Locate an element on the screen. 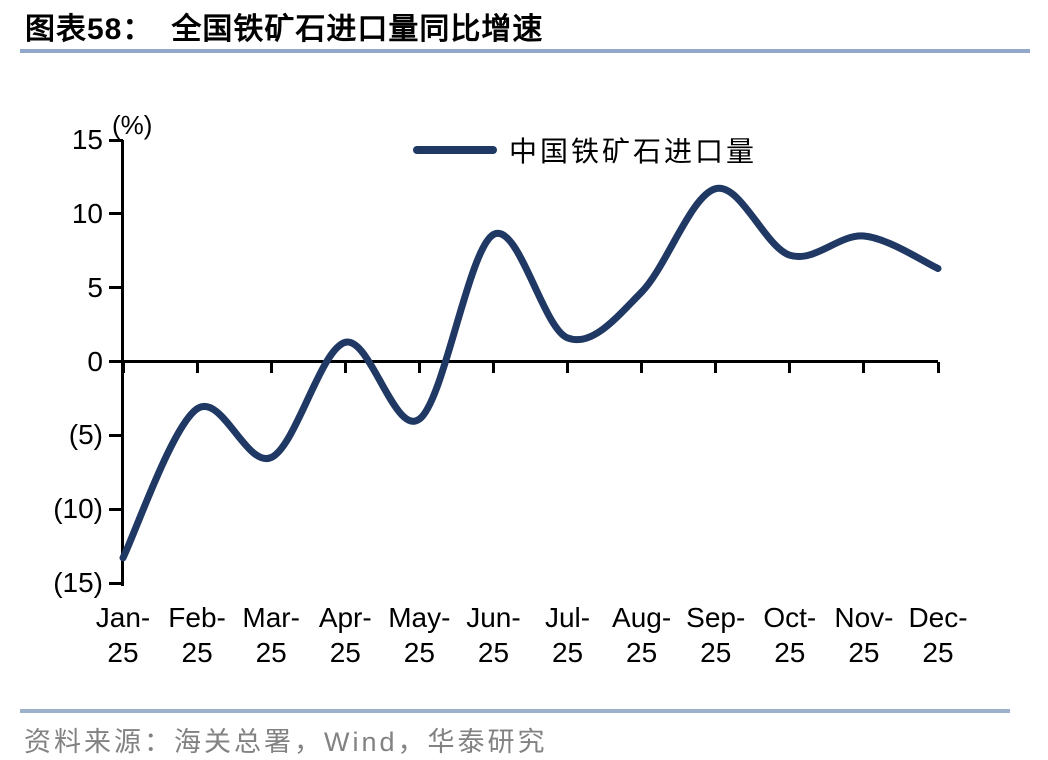  legend: 中国铁矿石进口量 is located at coordinates (585, 150).